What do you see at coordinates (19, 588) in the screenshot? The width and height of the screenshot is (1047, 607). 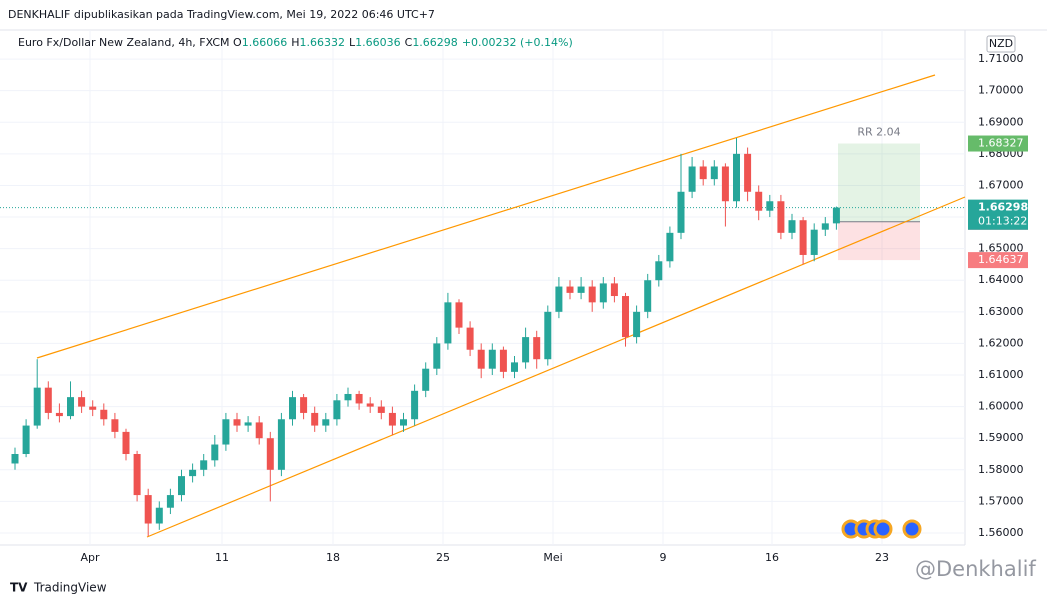 I see `logo: TV` at bounding box center [19, 588].